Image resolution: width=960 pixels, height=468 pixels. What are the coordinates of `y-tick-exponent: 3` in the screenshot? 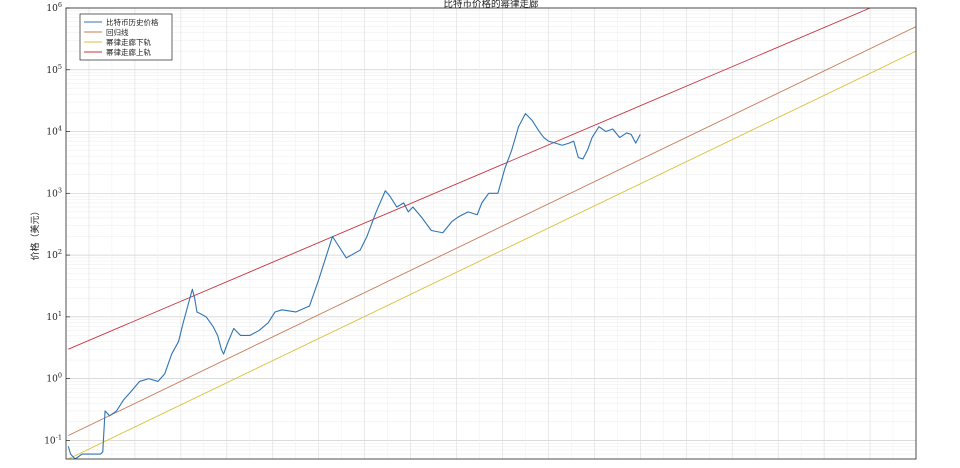 It's located at (60, 190).